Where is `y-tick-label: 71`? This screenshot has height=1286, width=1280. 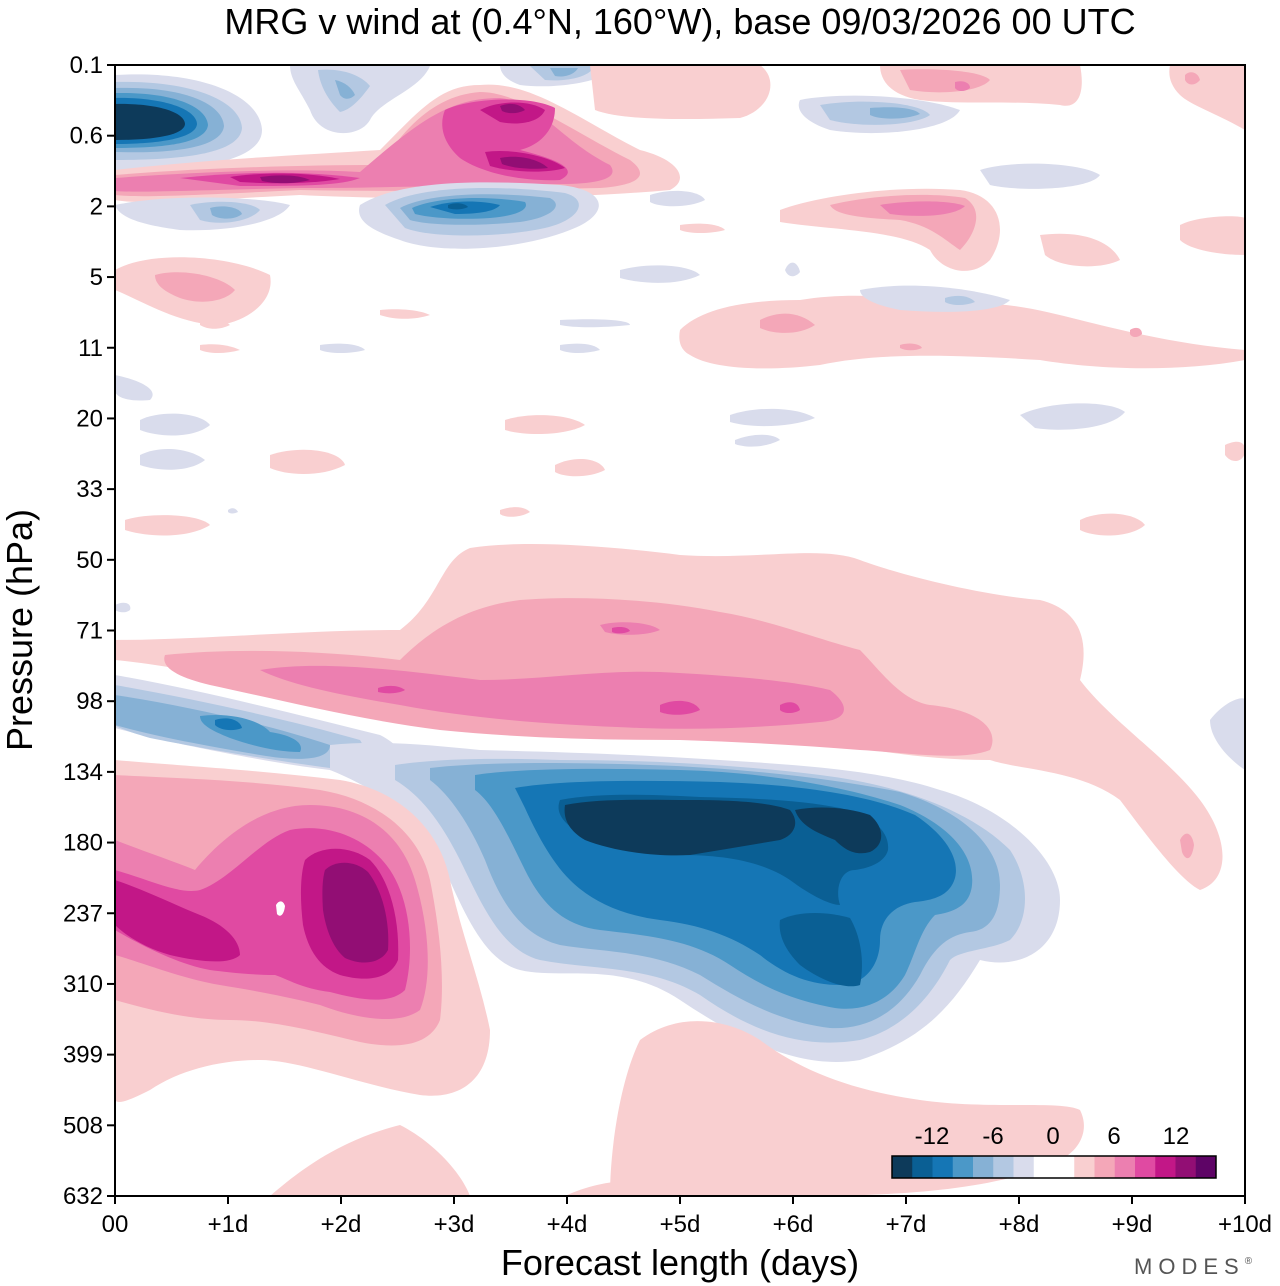 y-tick-label: 71 is located at coordinates (89, 631).